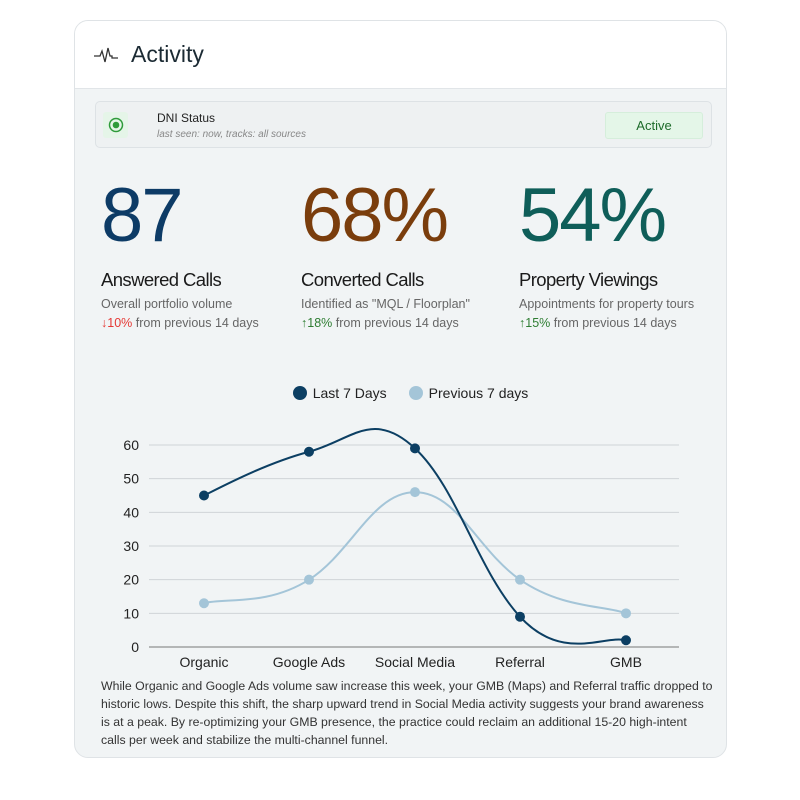 Image resolution: width=800 pixels, height=800 pixels. Describe the element at coordinates (131, 479) in the screenshot. I see `y-tick-label: 50` at that location.